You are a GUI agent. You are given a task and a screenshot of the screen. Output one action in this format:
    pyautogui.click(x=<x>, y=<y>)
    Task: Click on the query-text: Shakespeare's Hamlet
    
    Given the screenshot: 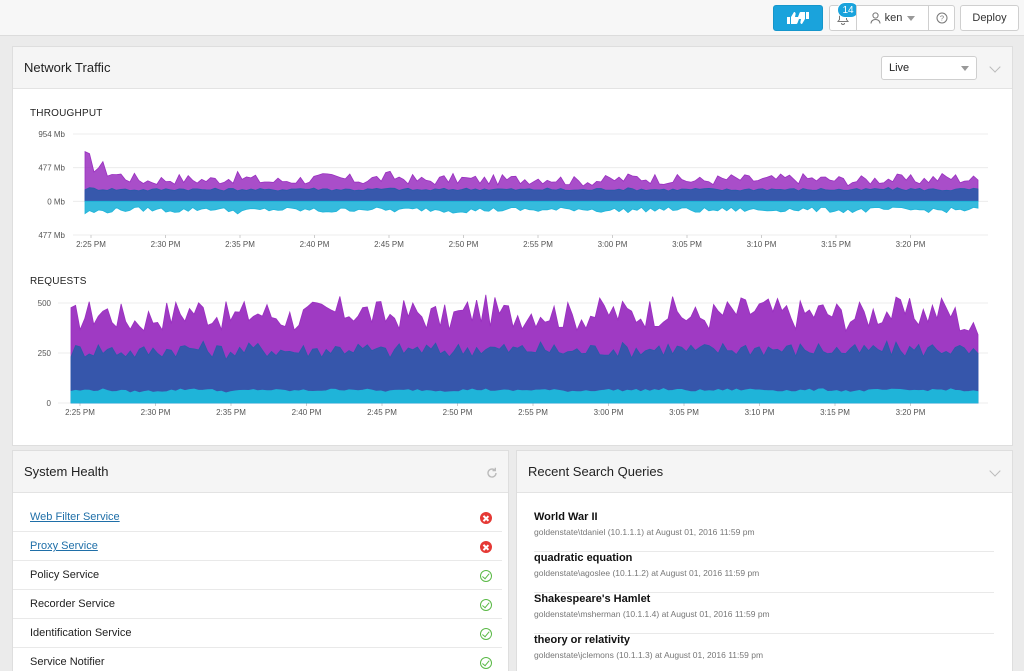 What is the action you would take?
    pyautogui.click(x=592, y=599)
    